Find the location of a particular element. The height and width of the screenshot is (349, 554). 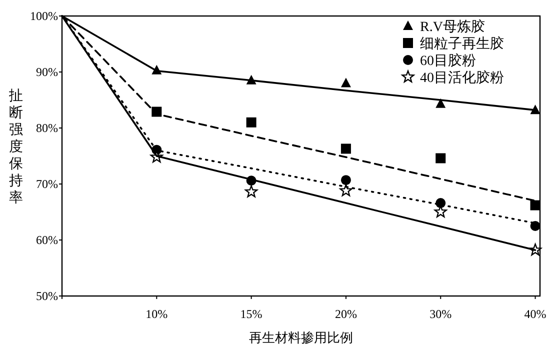

legend-label: 60目胶粉 is located at coordinates (448, 61).